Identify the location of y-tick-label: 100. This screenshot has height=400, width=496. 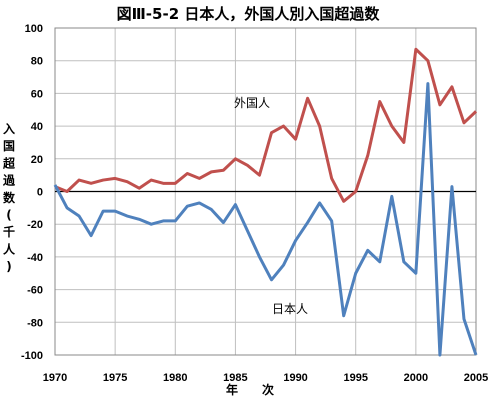
(34, 29).